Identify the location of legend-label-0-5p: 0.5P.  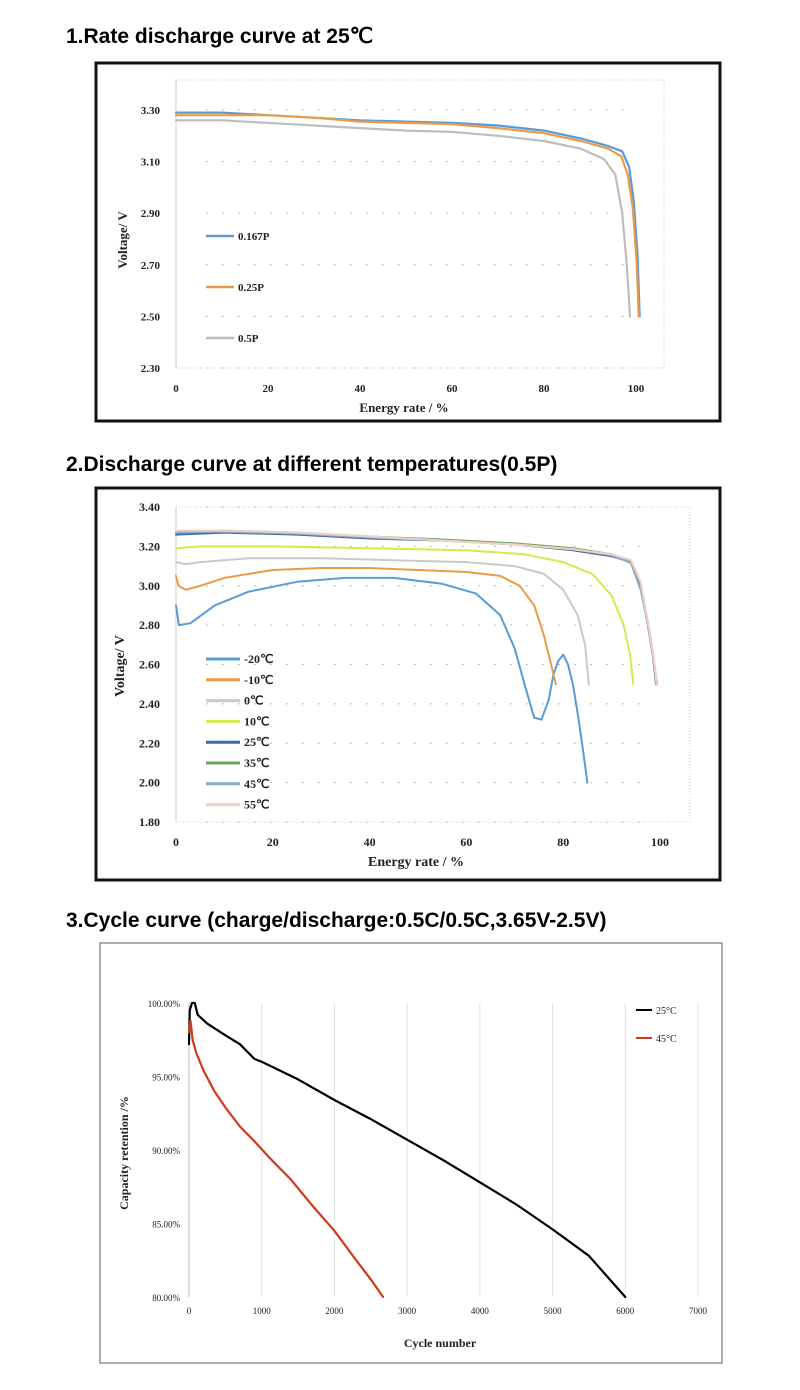
(248, 339).